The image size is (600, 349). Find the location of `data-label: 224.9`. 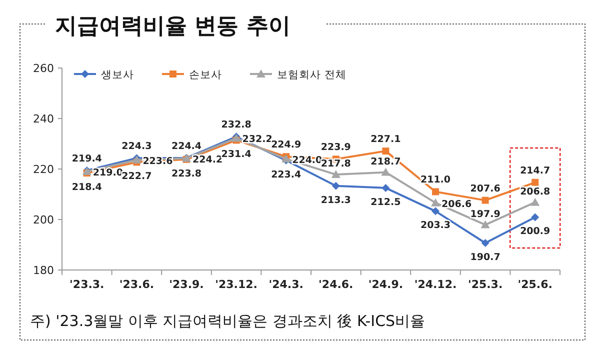

data-label: 224.9 is located at coordinates (286, 145).